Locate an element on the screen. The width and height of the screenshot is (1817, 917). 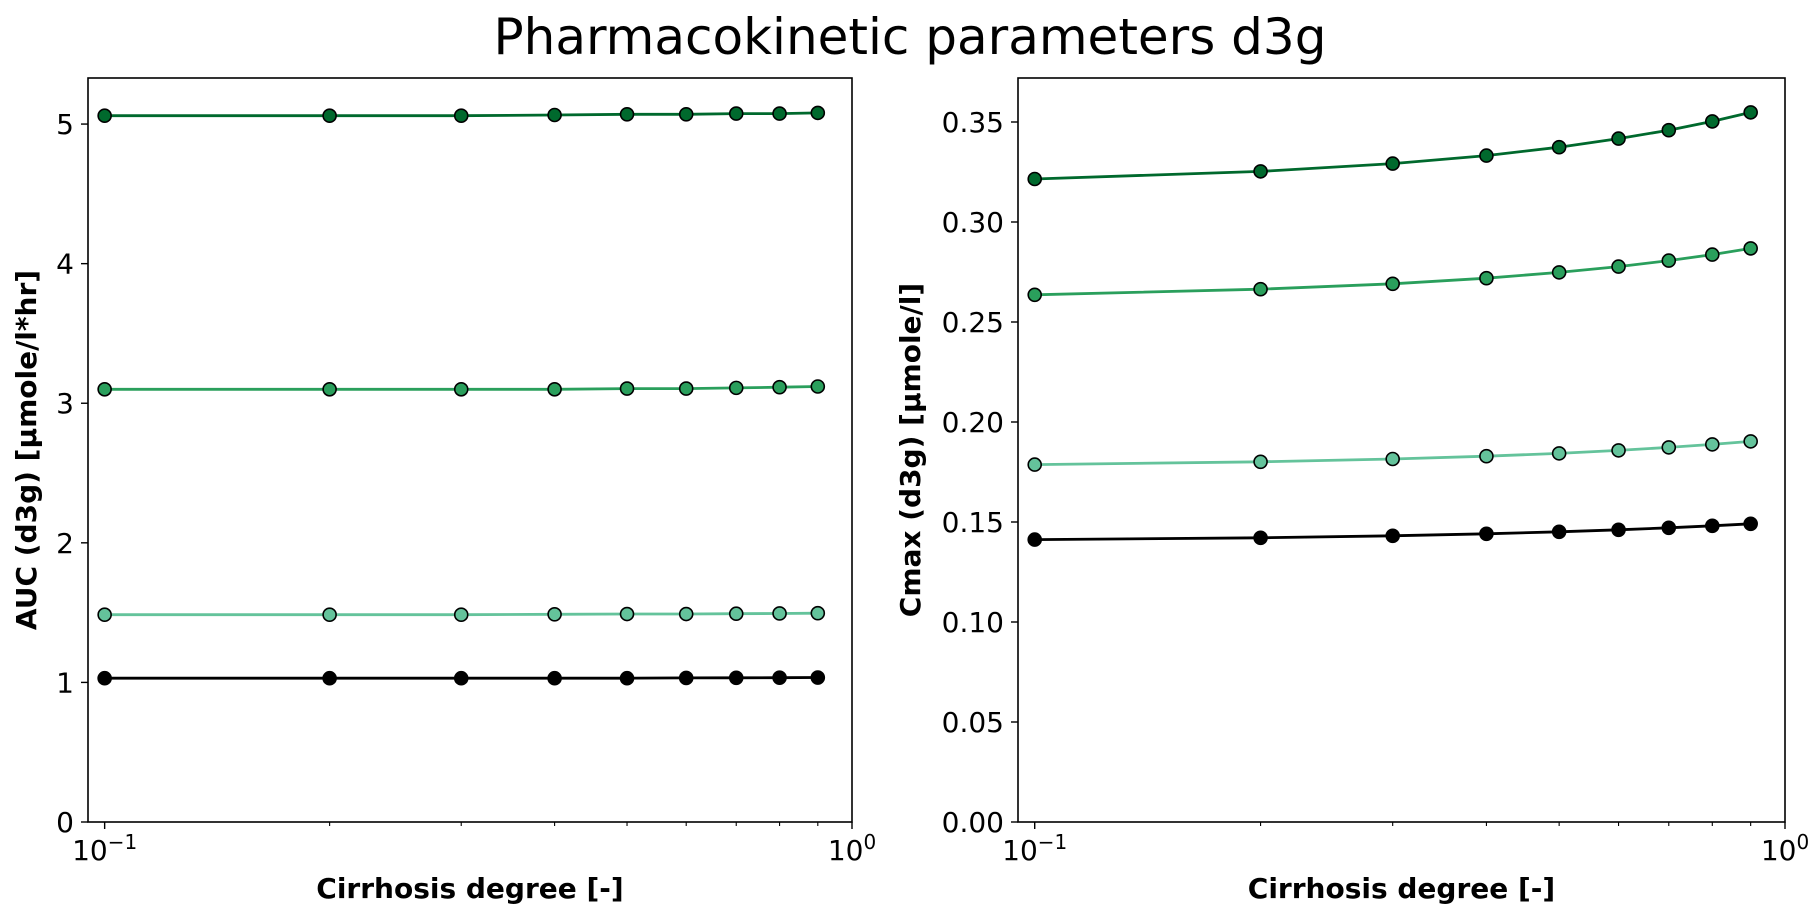
y-tick-label: 0.15 is located at coordinates (973, 522).